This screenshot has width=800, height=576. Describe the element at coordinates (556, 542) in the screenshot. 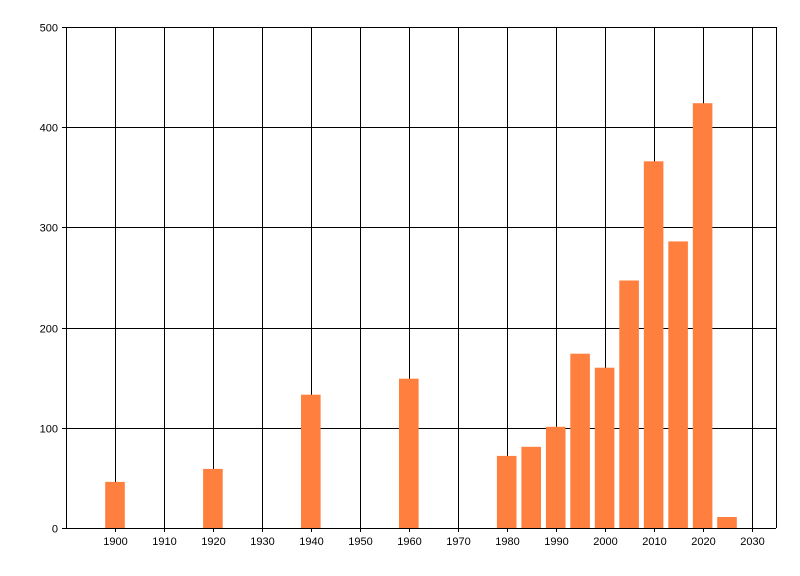

I see `x-tick-label: 1990` at that location.